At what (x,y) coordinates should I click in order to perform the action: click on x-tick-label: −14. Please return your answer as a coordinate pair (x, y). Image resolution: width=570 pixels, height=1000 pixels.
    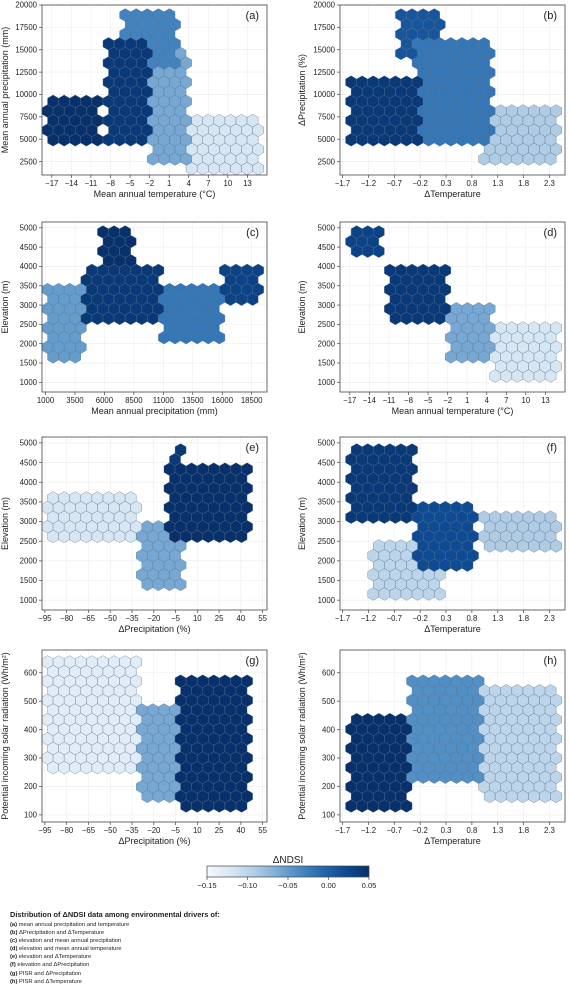
    Looking at the image, I should click on (370, 400).